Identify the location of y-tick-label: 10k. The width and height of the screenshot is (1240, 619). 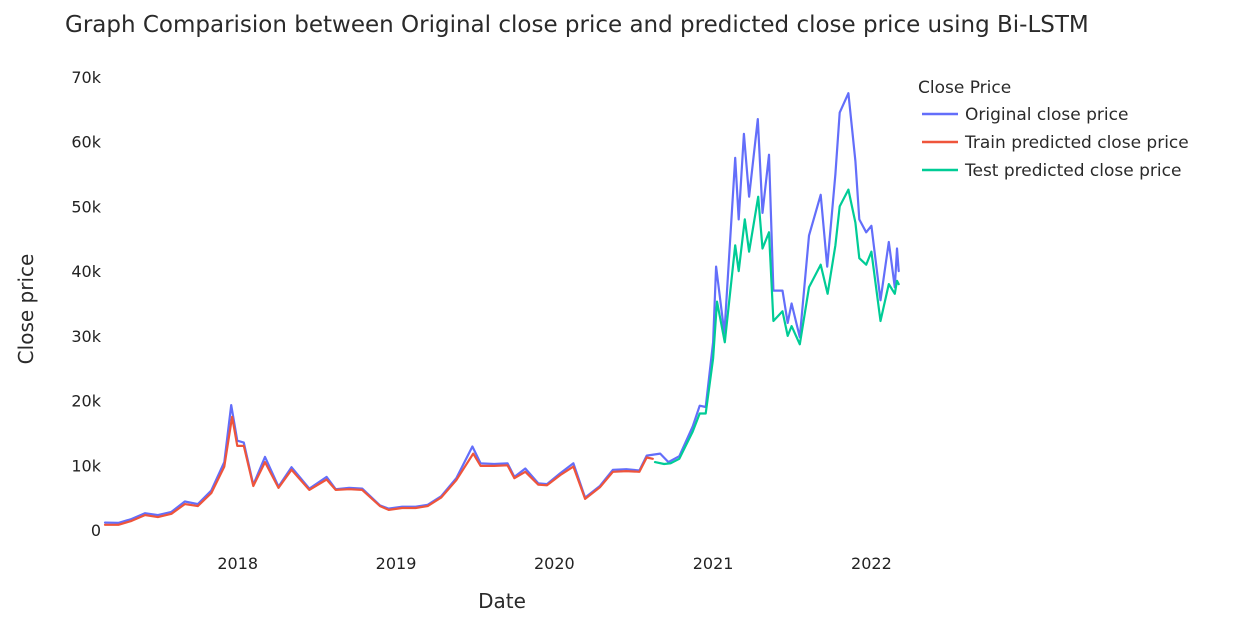
(86, 465).